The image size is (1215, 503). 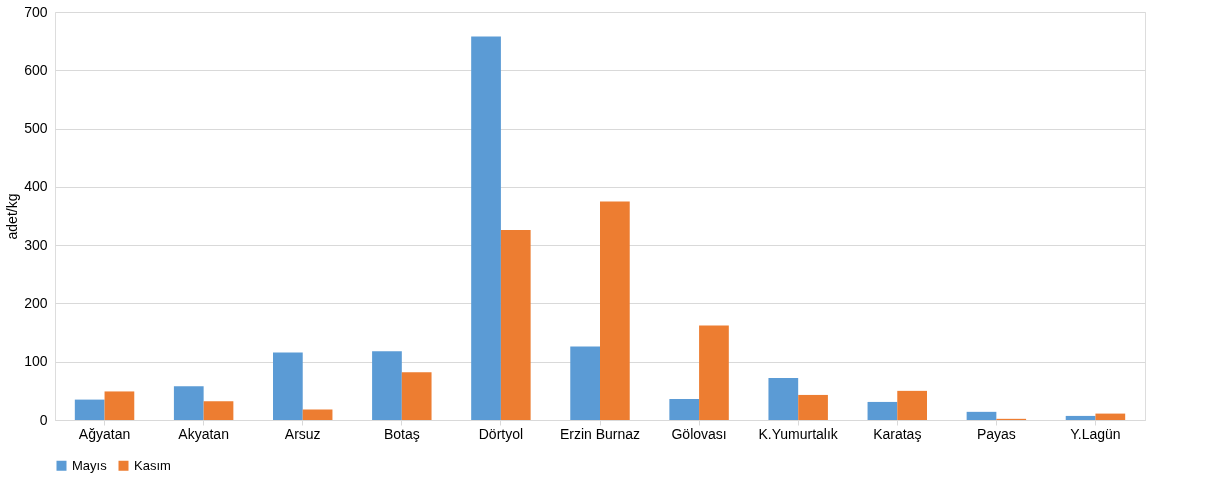 What do you see at coordinates (104, 433) in the screenshot?
I see `x-tick-label: Ağyatan` at bounding box center [104, 433].